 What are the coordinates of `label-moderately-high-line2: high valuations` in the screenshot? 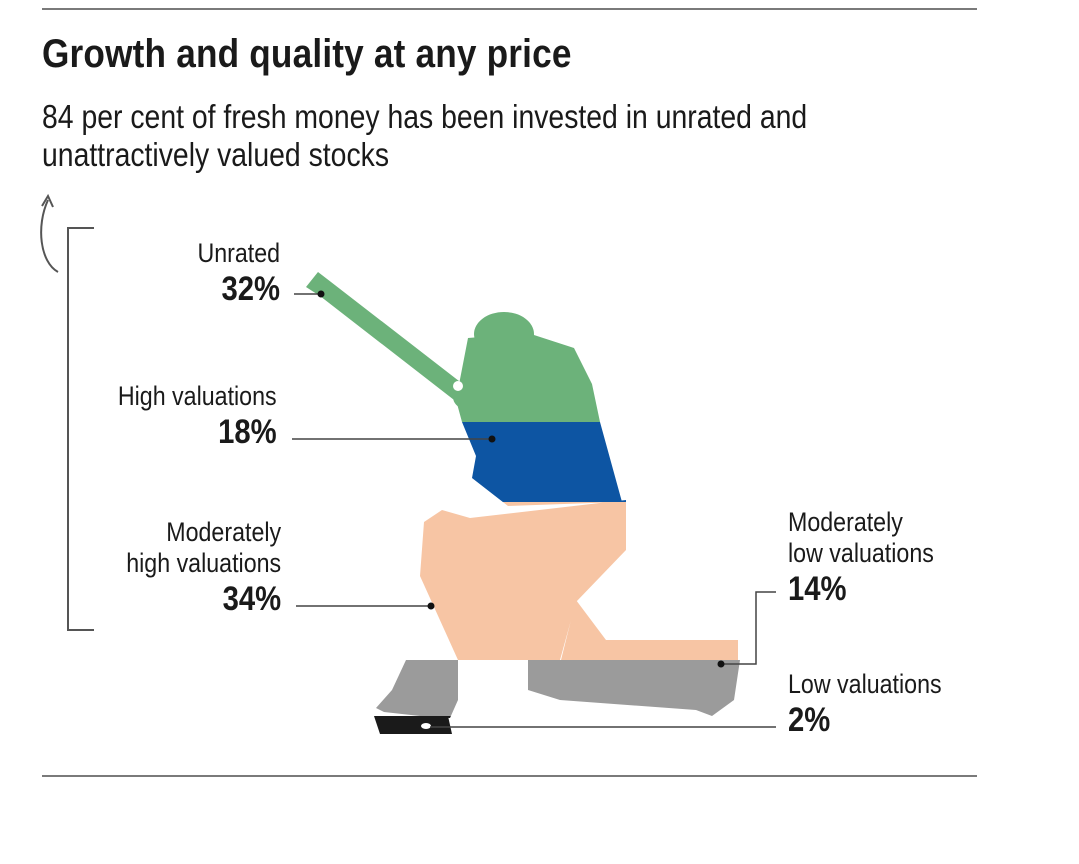 It's located at (203, 563).